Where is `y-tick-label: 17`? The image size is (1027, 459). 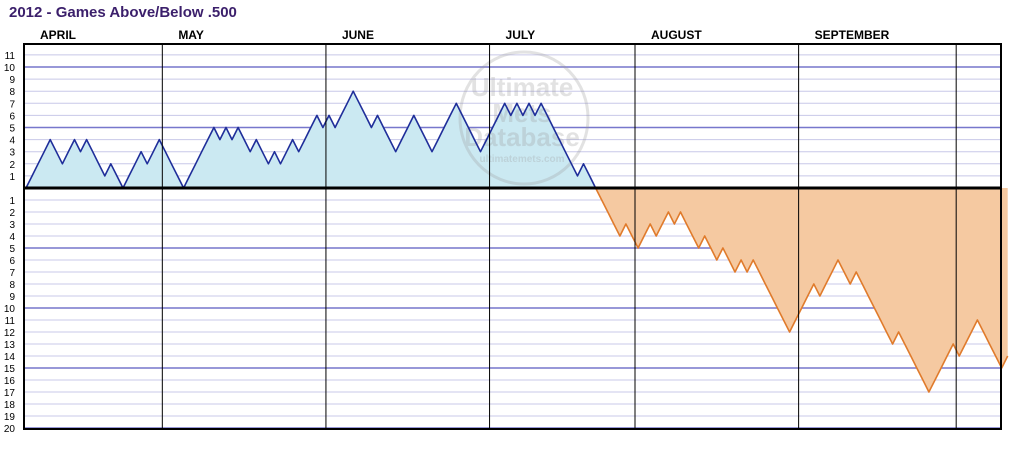
y-tick-label: 17 is located at coordinates (10, 393).